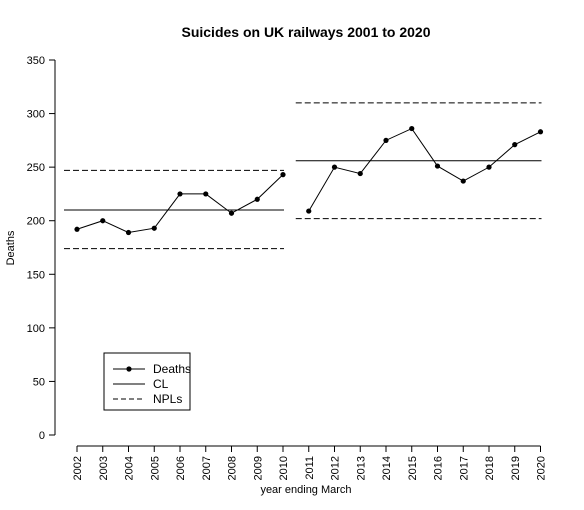 This screenshot has width=584, height=510. I want to click on x-tick-label: 2014, so click(387, 468).